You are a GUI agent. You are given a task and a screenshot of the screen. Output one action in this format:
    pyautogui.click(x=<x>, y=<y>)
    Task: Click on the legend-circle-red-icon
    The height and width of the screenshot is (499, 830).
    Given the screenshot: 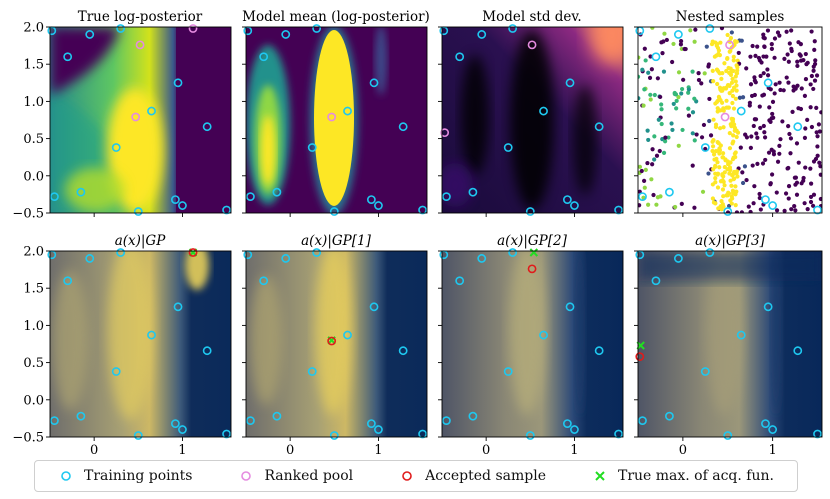 What is the action you would take?
    pyautogui.click(x=407, y=476)
    